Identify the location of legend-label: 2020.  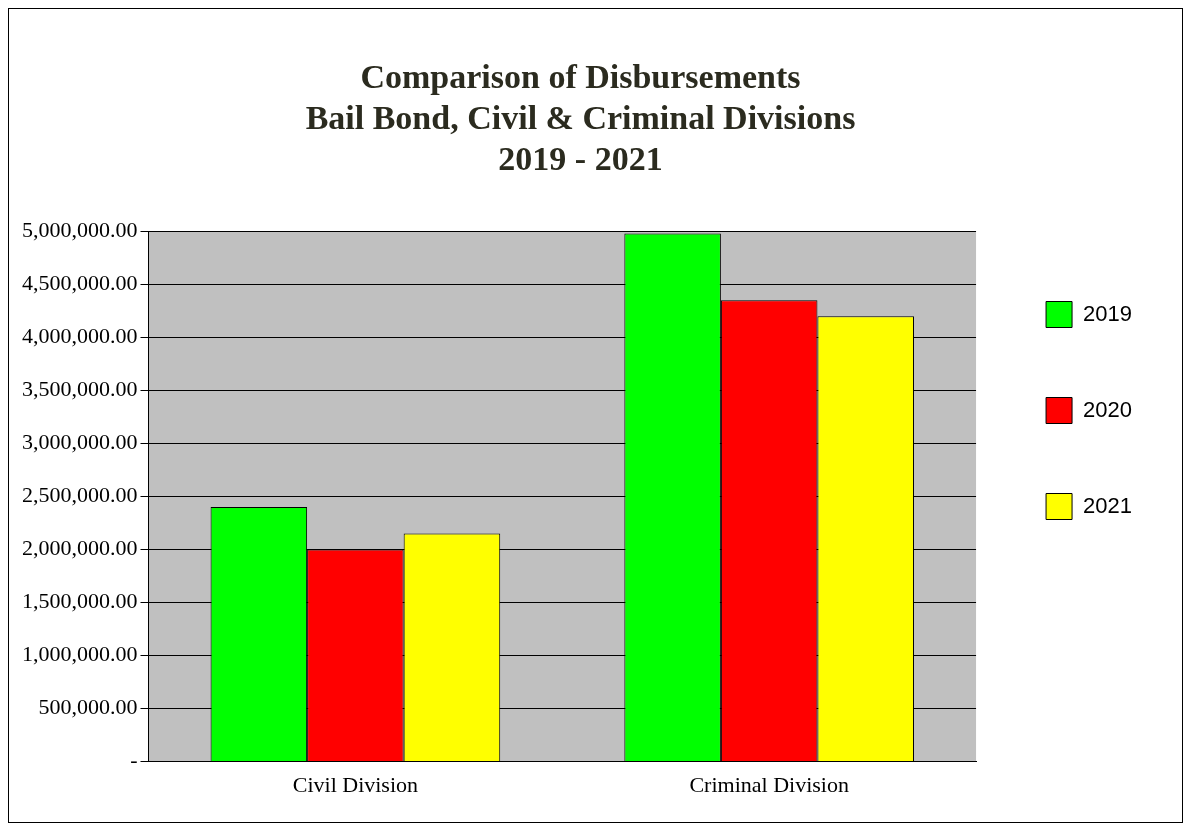
(1108, 409).